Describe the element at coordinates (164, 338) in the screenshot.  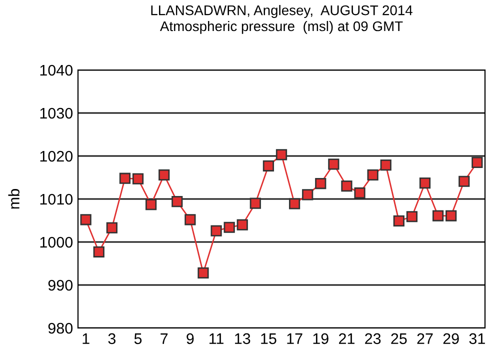
I see `x-tick-label: 7` at that location.